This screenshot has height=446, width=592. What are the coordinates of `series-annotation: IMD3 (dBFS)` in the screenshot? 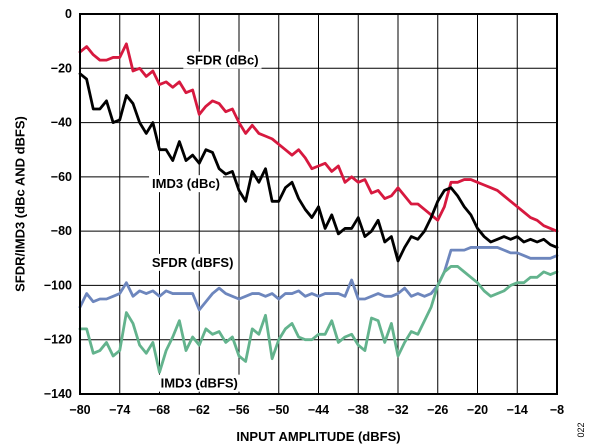 It's located at (199, 383).